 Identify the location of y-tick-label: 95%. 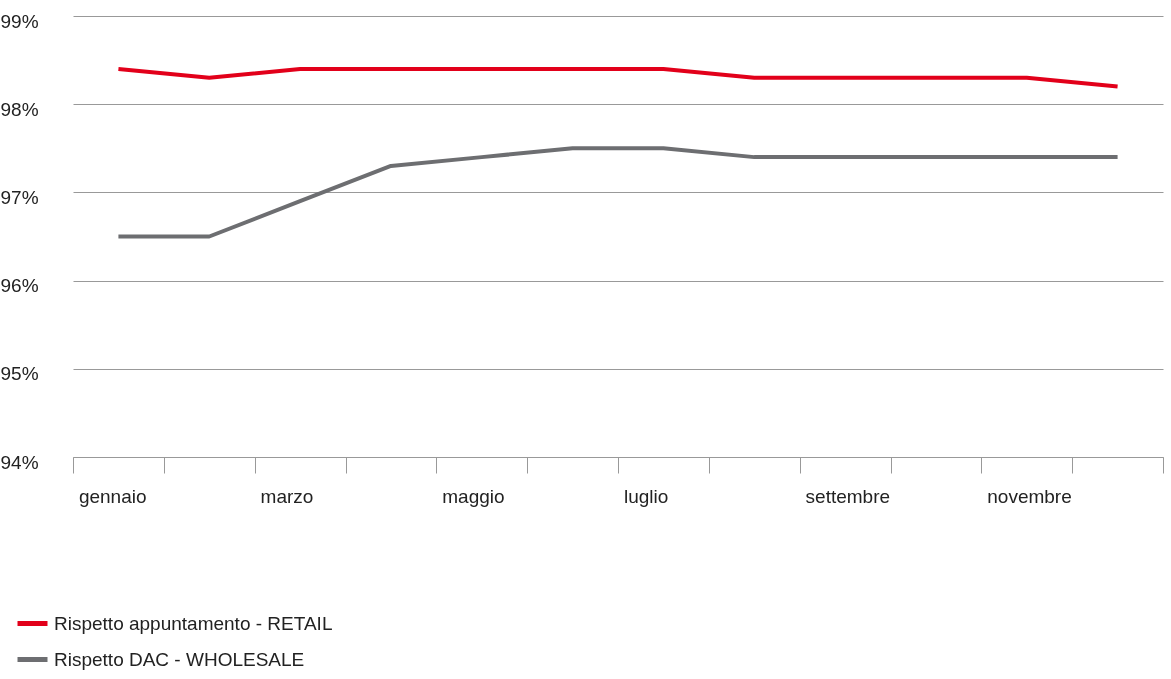
(19, 374).